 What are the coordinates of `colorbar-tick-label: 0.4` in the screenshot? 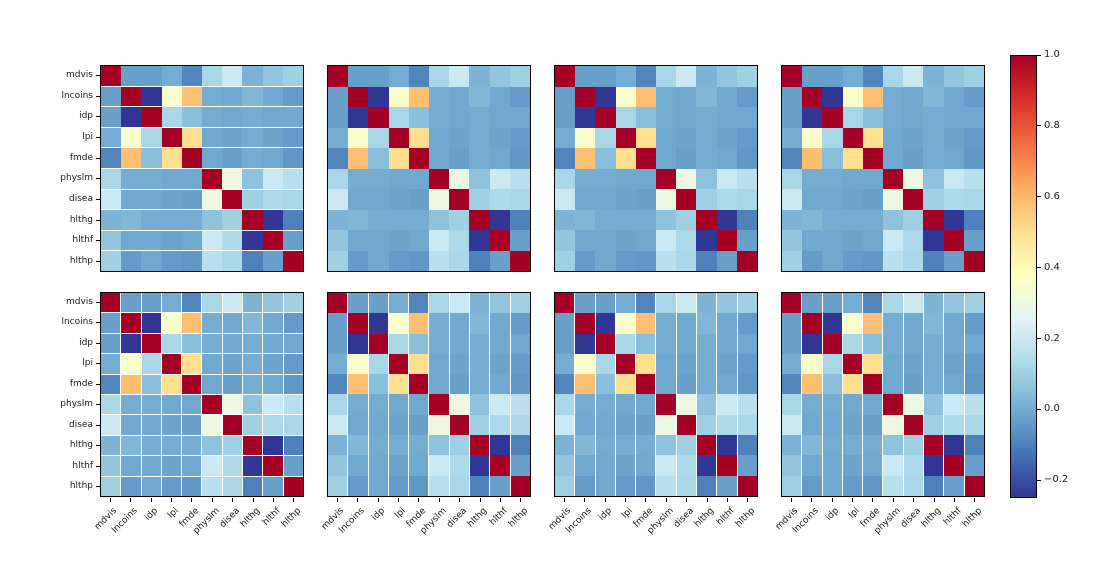 It's located at (1052, 267).